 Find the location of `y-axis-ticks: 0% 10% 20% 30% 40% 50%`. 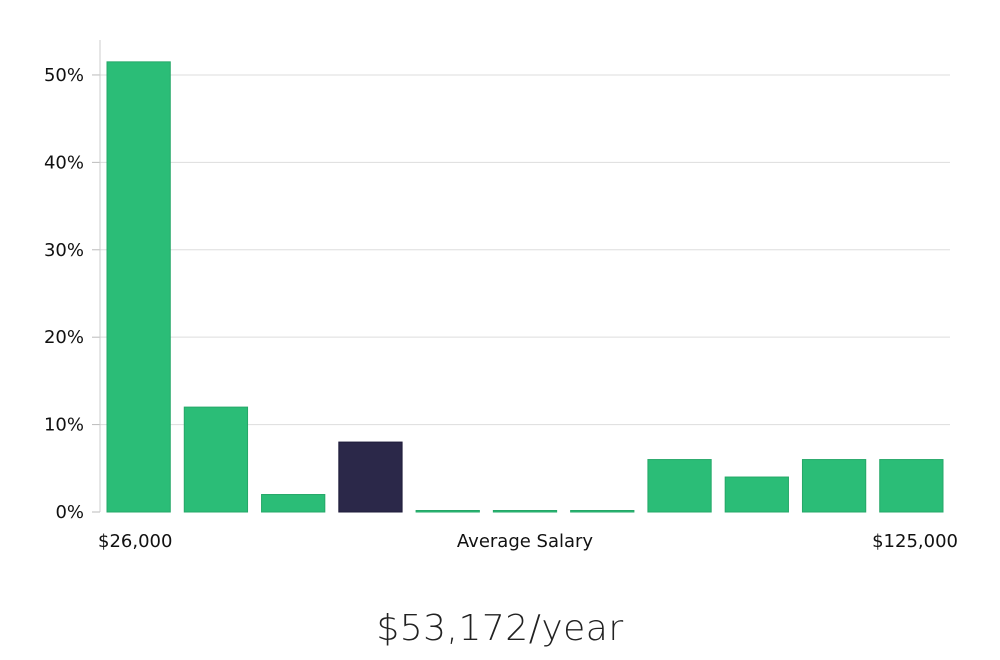

y-axis-ticks: 0% 10% 20% 30% 40% 50% is located at coordinates (72, 294).